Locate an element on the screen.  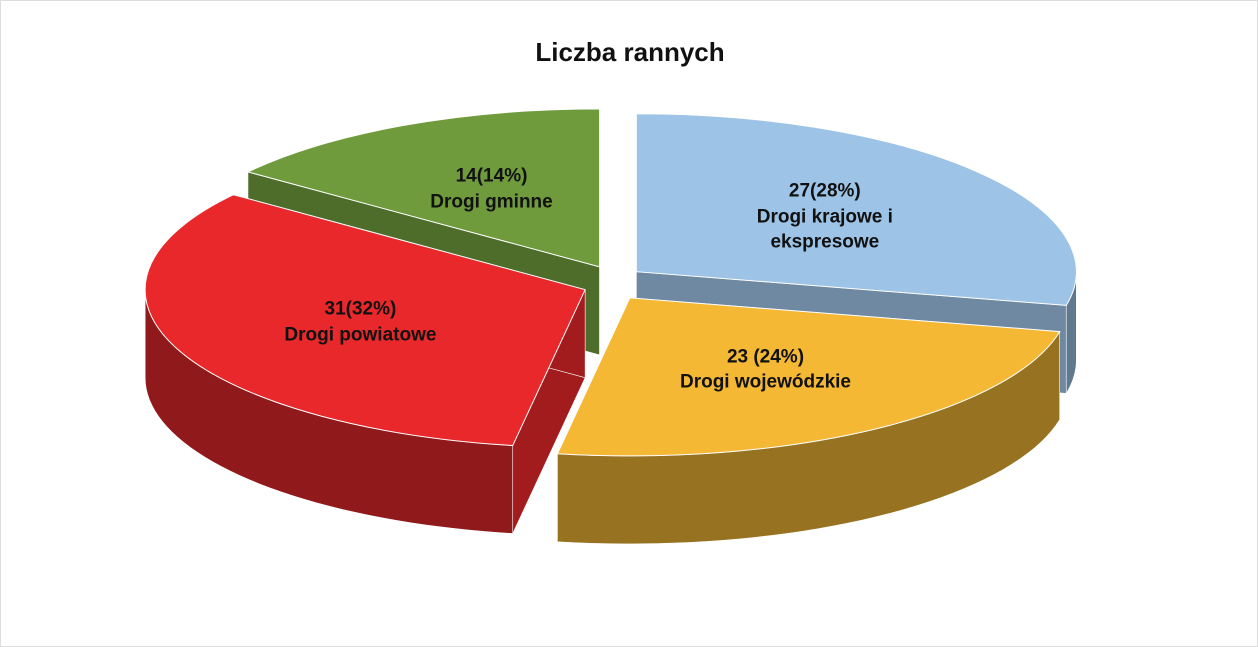
value-label: 27(28%) is located at coordinates (824, 191).